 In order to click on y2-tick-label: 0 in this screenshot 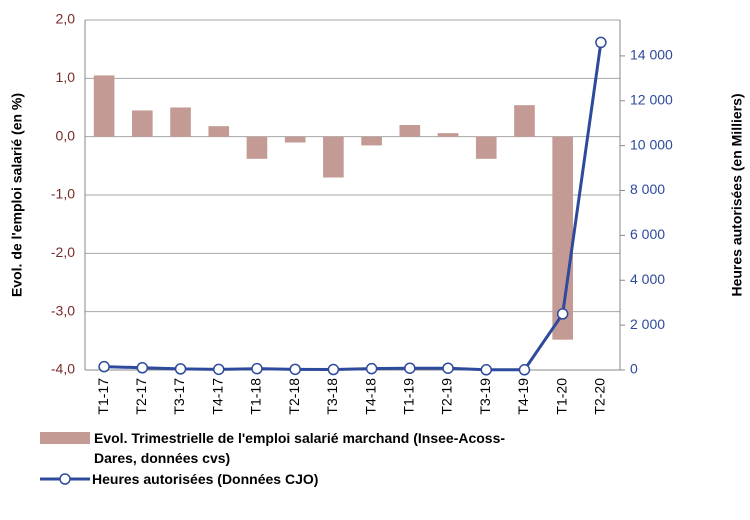, I will do `click(634, 369)`.